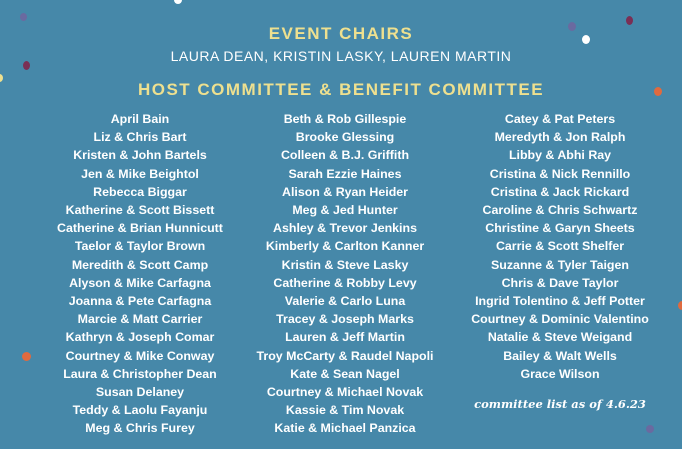 This screenshot has height=449, width=682. What do you see at coordinates (560, 191) in the screenshot?
I see `committee-member: Cristina & Jack Rickard` at bounding box center [560, 191].